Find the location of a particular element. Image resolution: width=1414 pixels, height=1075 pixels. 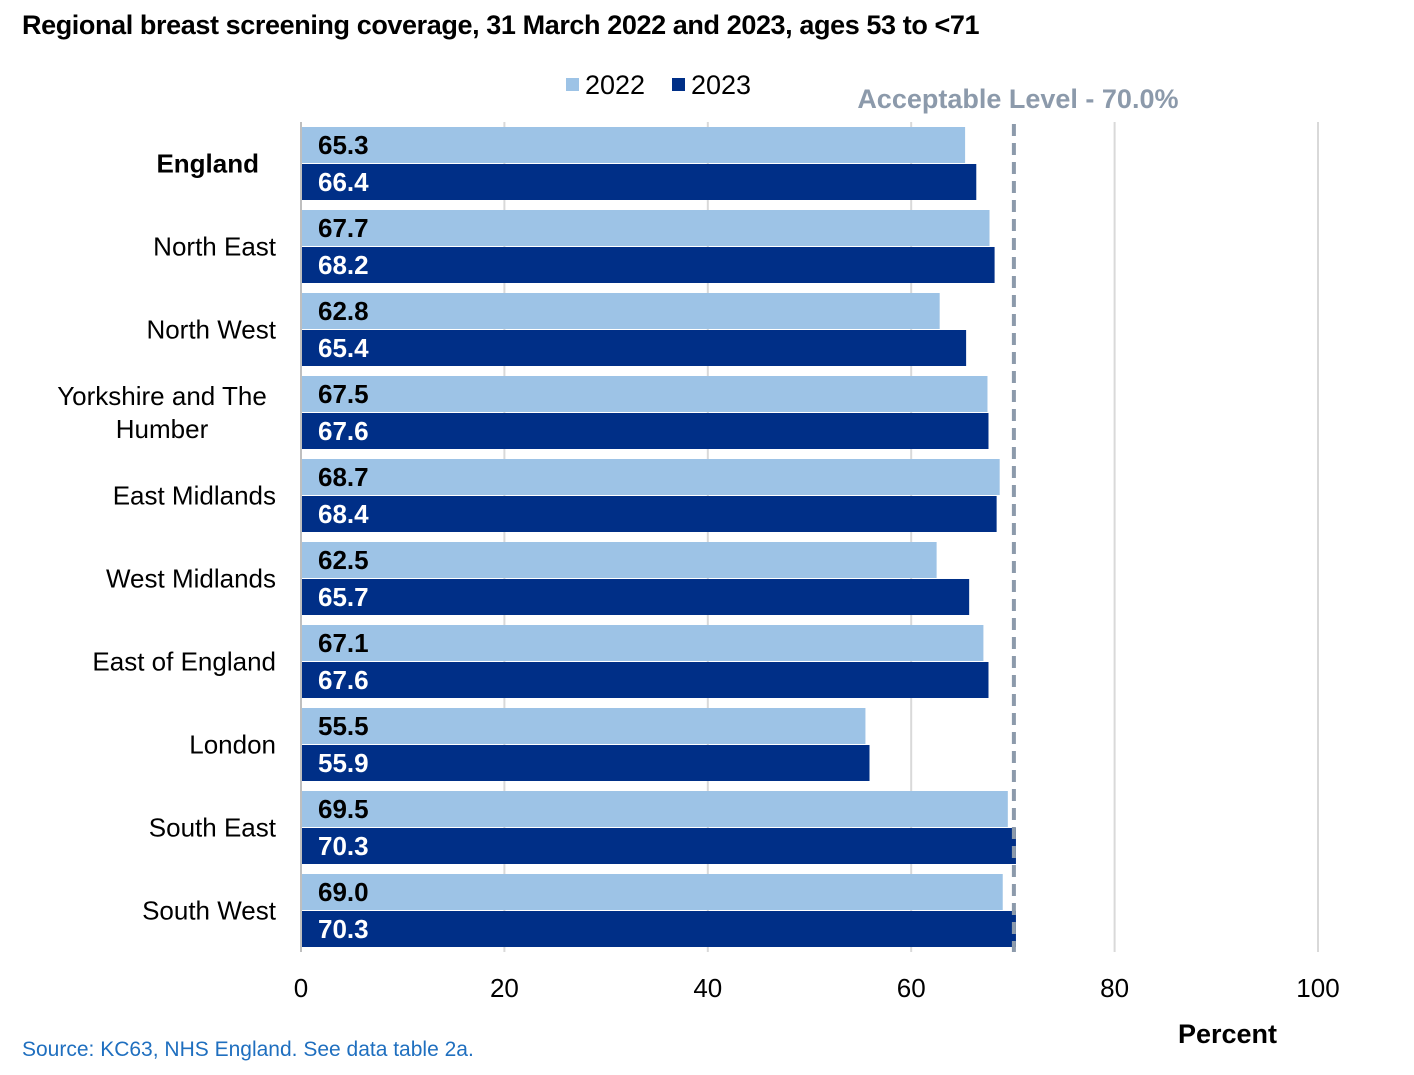

data-label-2022: 67.1 is located at coordinates (343, 643).